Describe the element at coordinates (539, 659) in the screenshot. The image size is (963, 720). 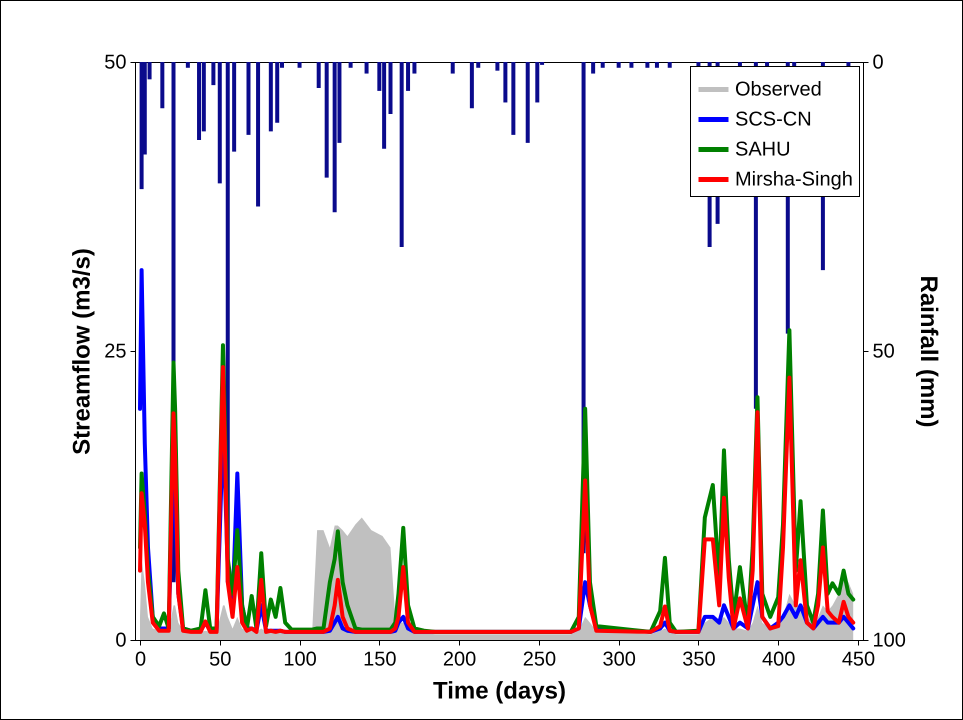
I see `x-tick-label: 250` at that location.